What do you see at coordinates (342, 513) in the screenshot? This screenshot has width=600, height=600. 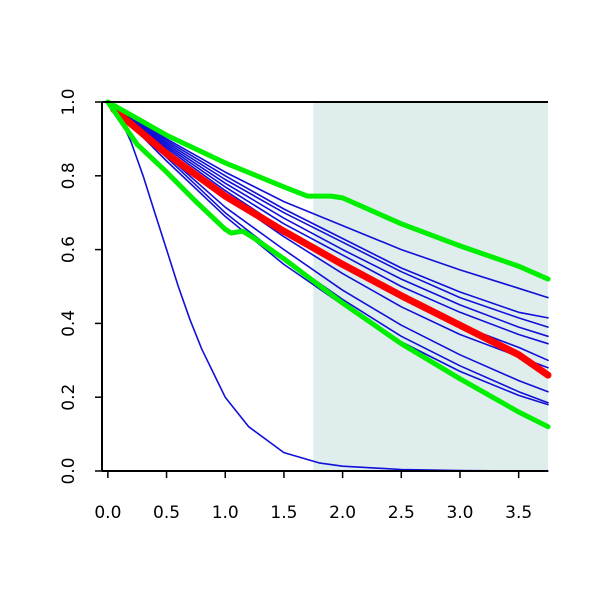 I see `x-tick-label: 2.0` at bounding box center [342, 513].